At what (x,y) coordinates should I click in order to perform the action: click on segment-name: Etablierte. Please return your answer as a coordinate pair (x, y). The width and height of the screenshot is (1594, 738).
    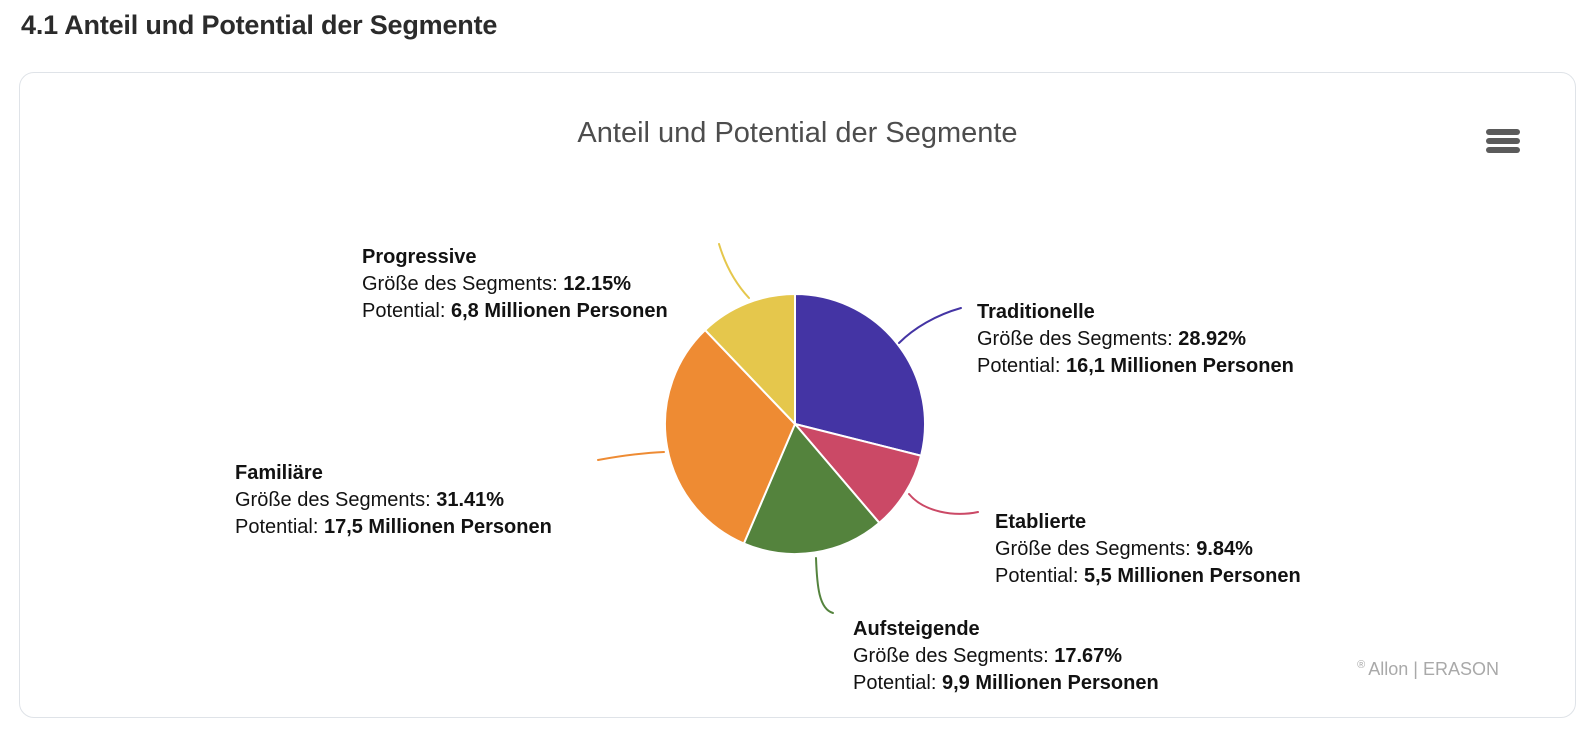
    Looking at the image, I should click on (1041, 522).